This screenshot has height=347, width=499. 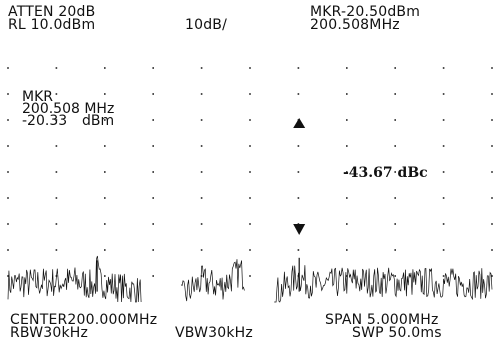 I want to click on trace-layer, so click(x=250, y=279).